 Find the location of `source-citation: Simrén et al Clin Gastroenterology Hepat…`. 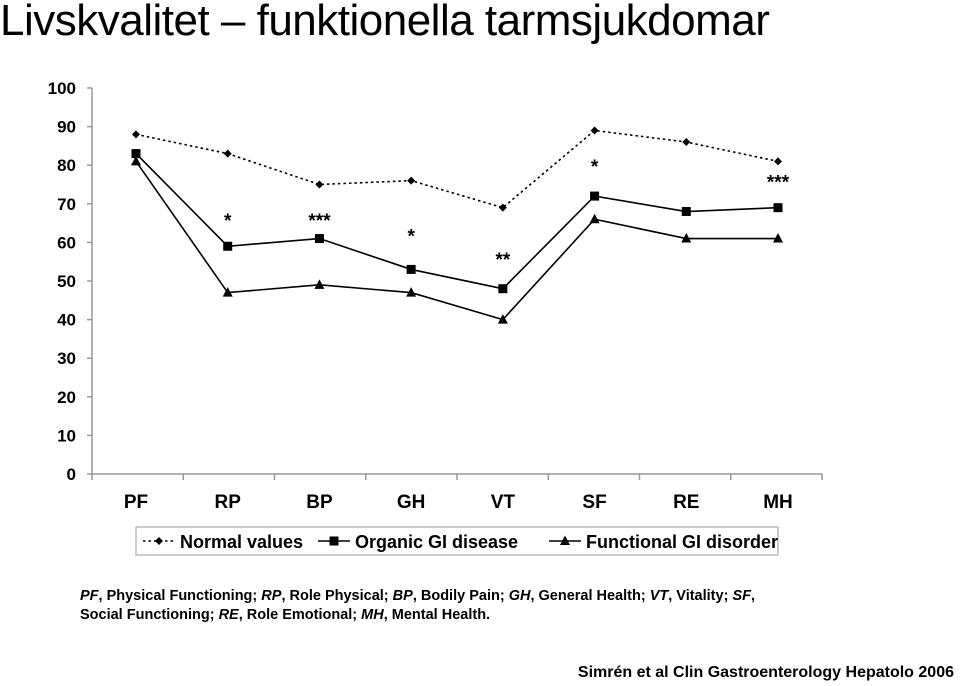

source-citation: Simrén et al Clin Gastroenterology Hepat… is located at coordinates (765, 672).